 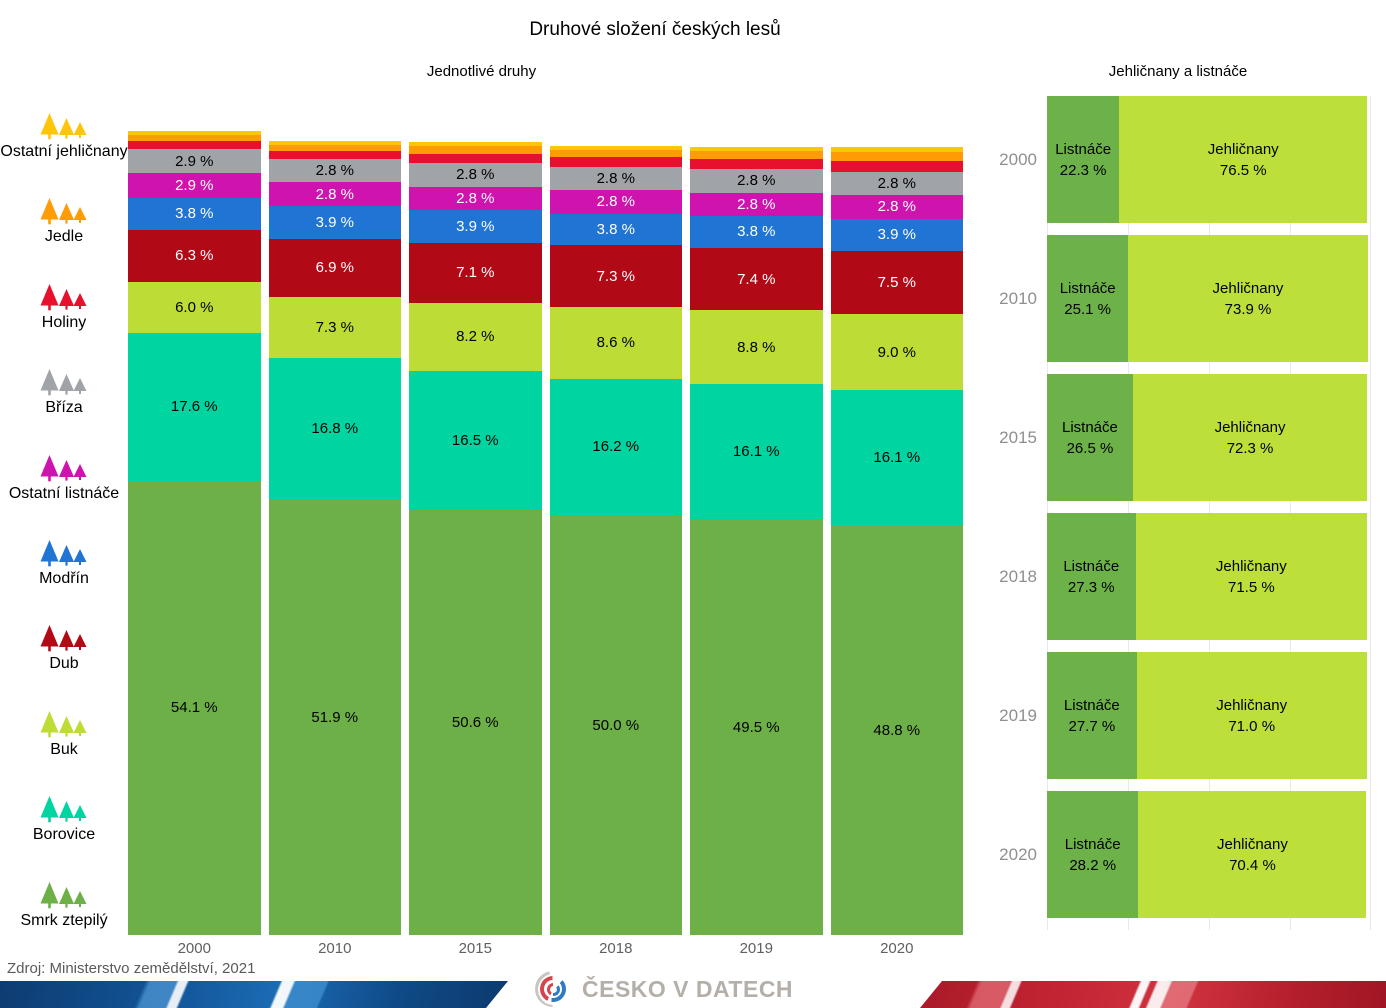 I want to click on segment-briza: 2.9 %, so click(x=194, y=161).